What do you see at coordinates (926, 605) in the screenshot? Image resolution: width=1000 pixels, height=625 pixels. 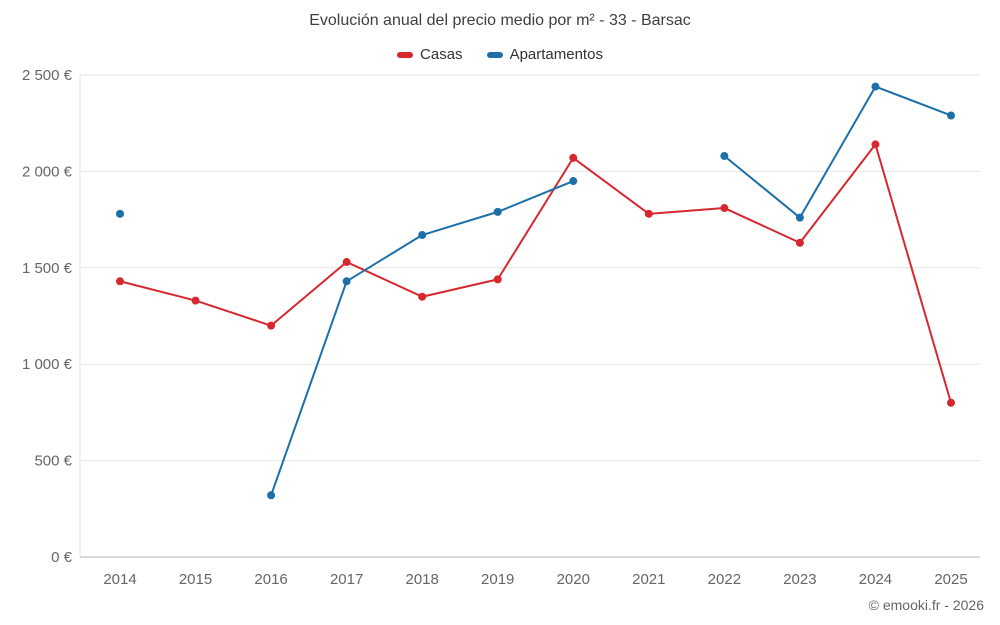 I see `copyright-text: © emooki.fr - 2026` at bounding box center [926, 605].